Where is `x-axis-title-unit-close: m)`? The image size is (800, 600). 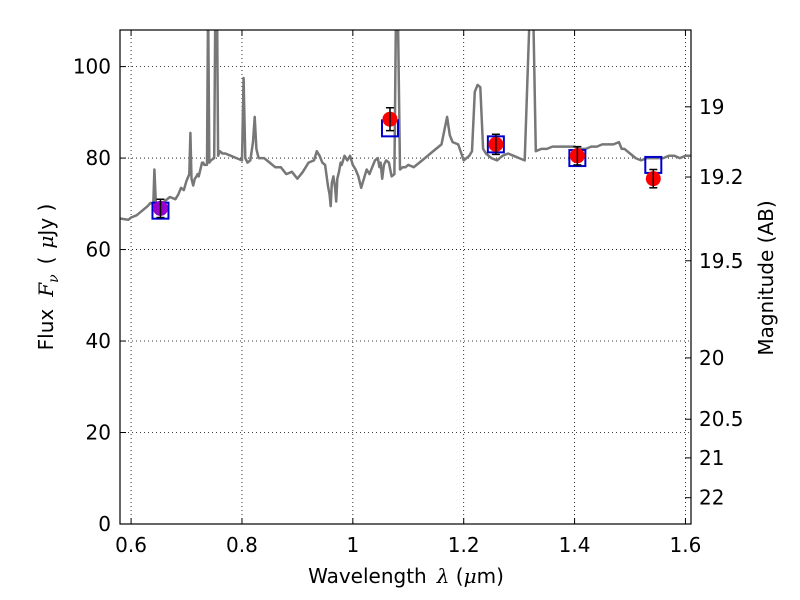 x-axis-title-unit-close: m) is located at coordinates (490, 576).